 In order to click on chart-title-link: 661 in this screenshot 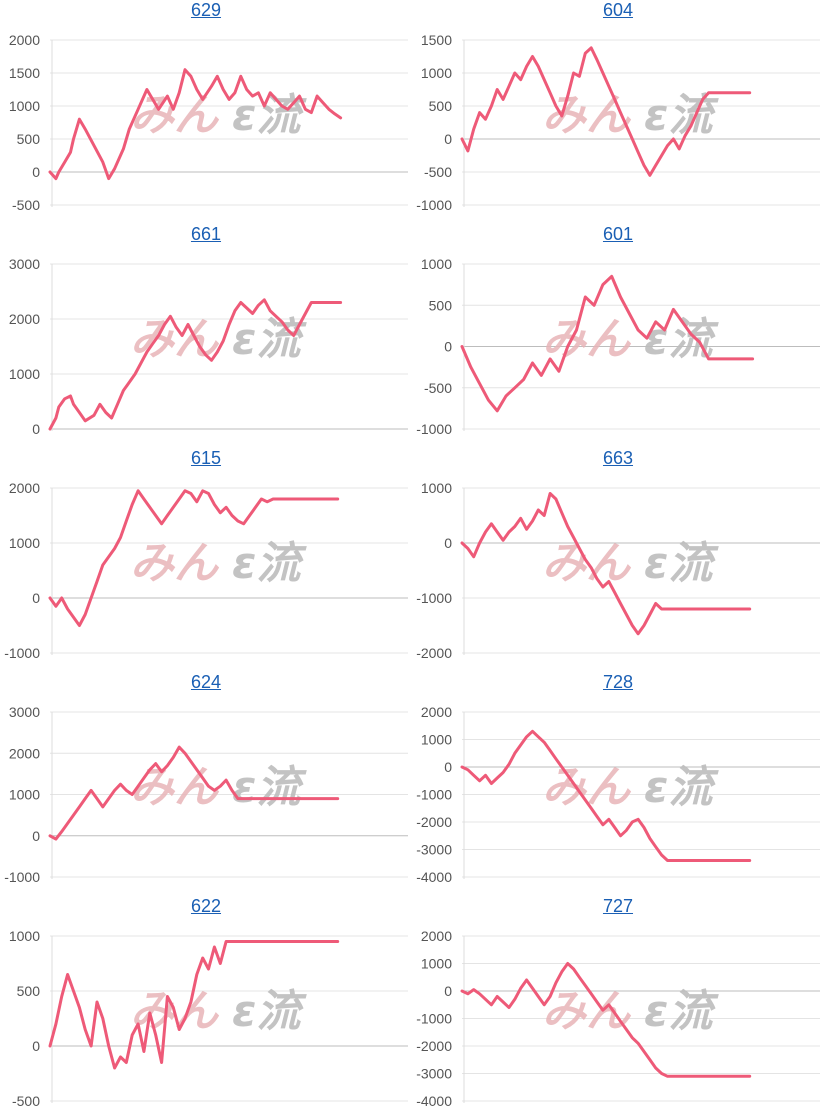, I will do `click(206, 234)`.